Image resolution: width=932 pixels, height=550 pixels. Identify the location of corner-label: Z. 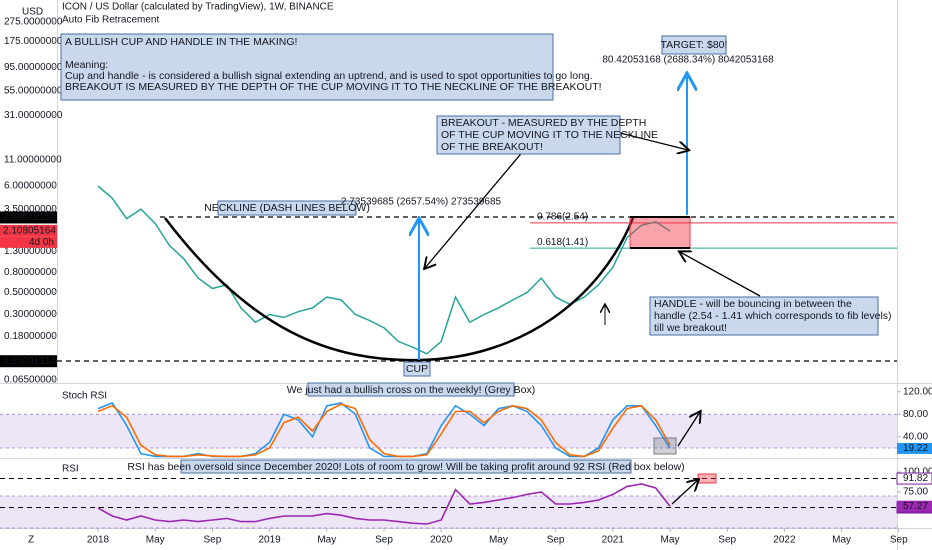
(31, 540).